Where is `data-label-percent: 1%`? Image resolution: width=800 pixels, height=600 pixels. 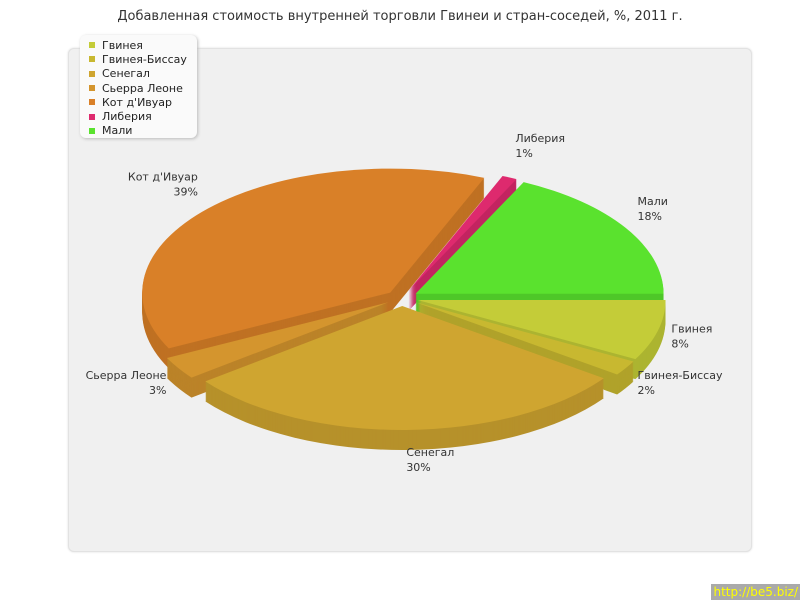 data-label-percent: 1% is located at coordinates (523, 153).